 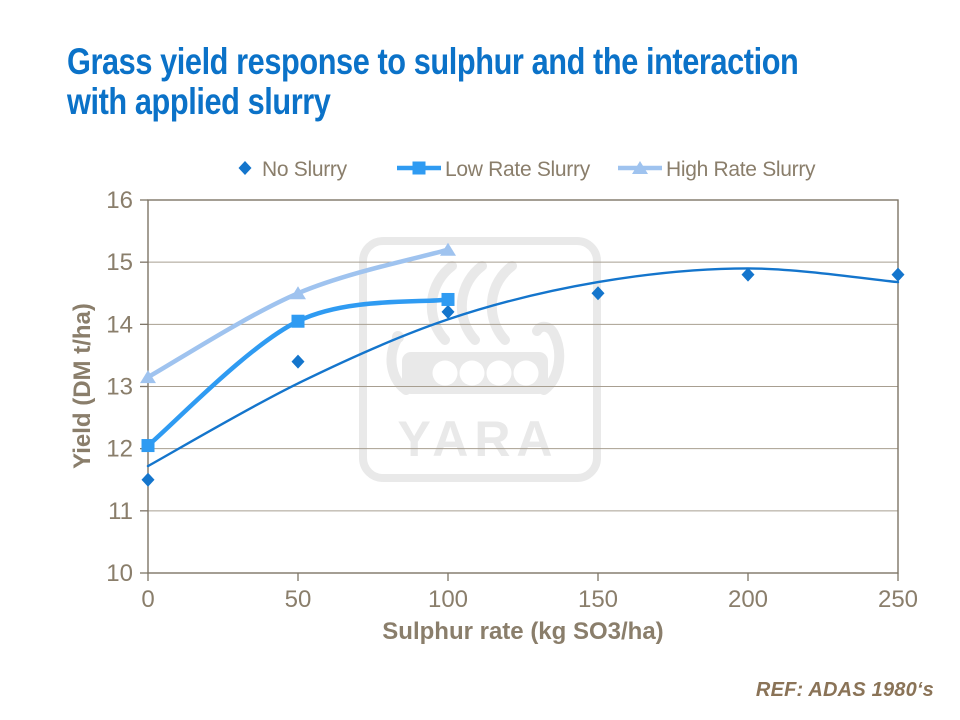 What do you see at coordinates (522, 631) in the screenshot?
I see `x-axis-title: Sulphur rate (kg SO3/ha)` at bounding box center [522, 631].